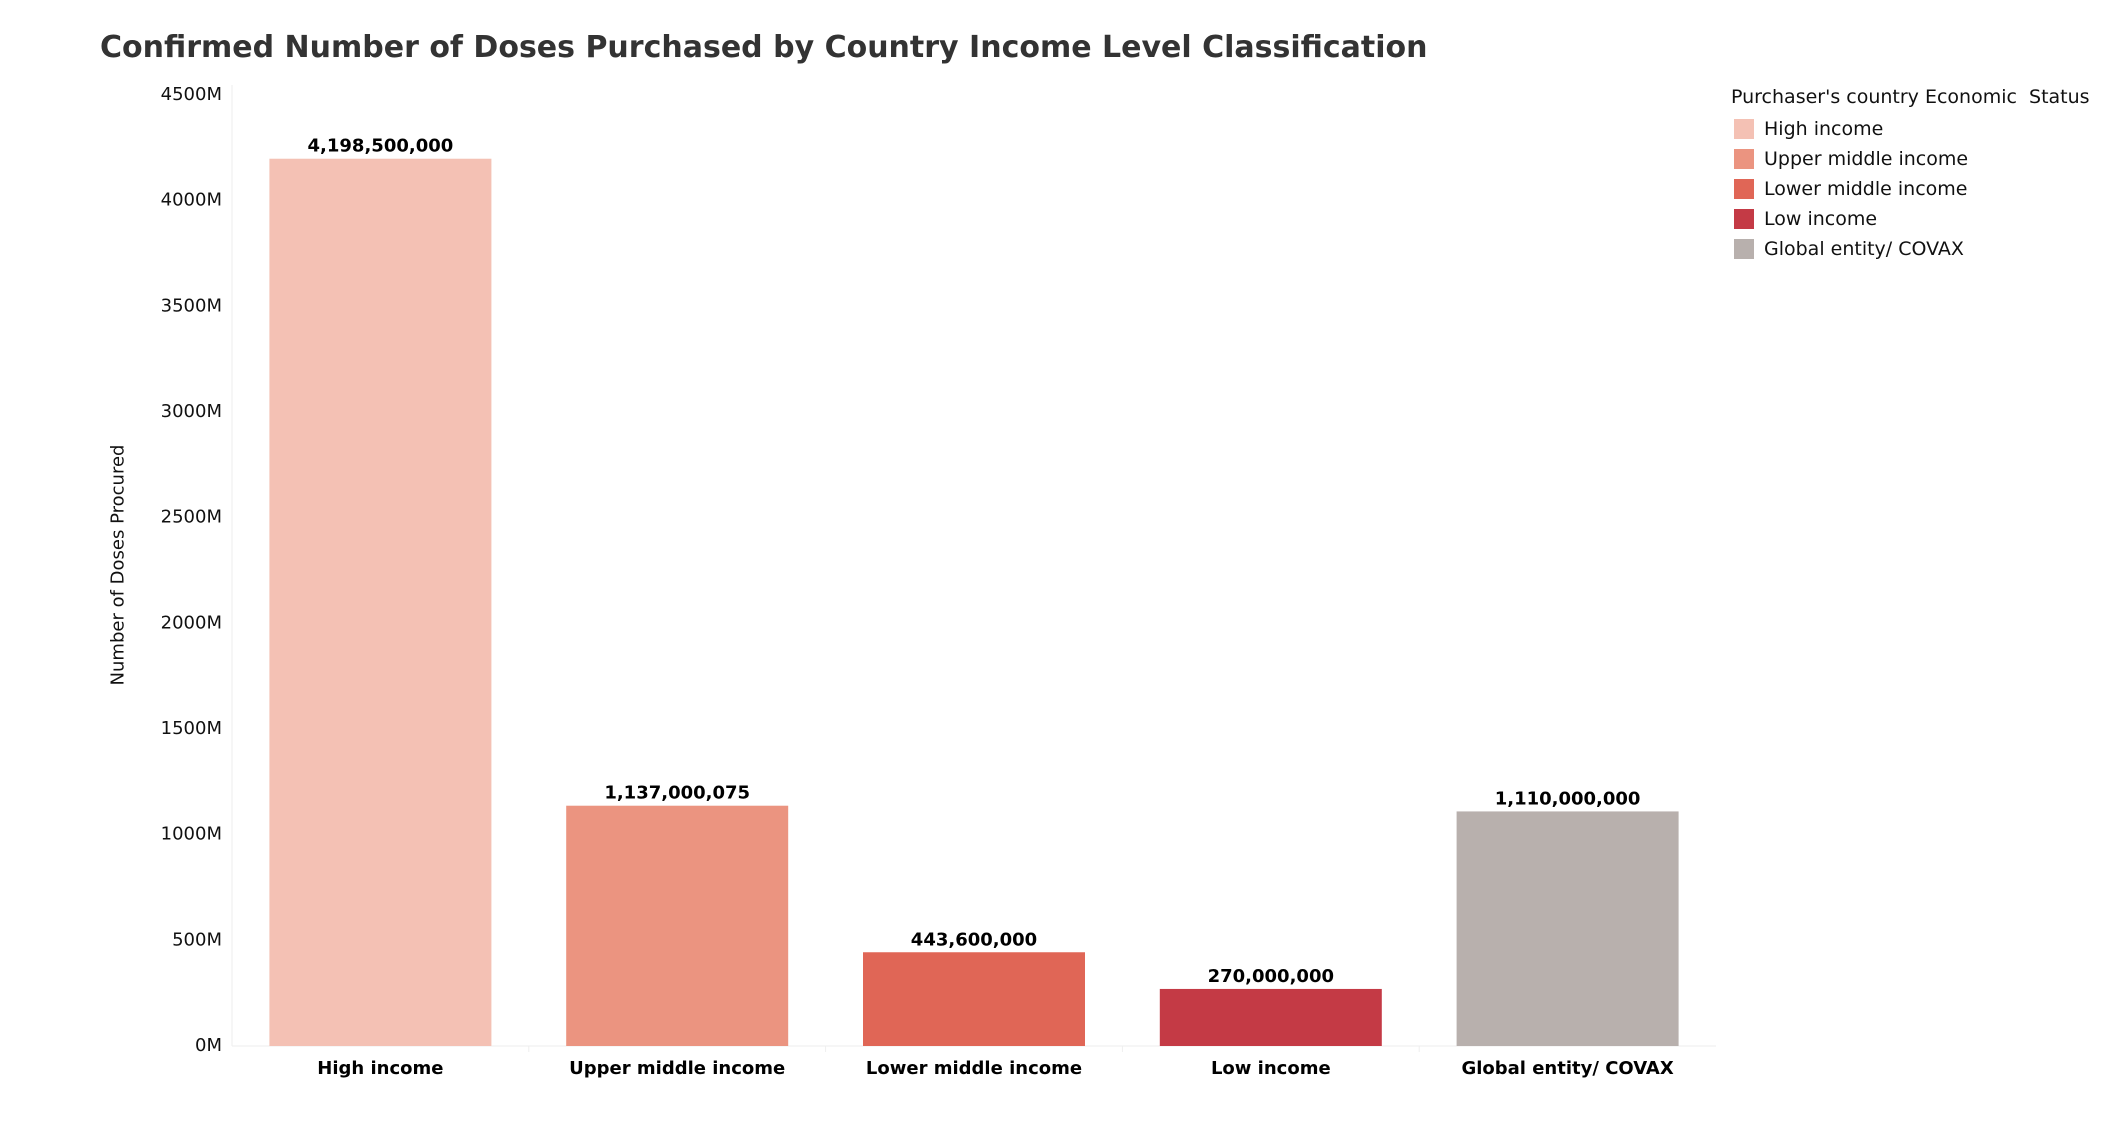 The height and width of the screenshot is (1138, 2126). I want to click on legend-label: Global entity/ COVAX, so click(1864, 249).